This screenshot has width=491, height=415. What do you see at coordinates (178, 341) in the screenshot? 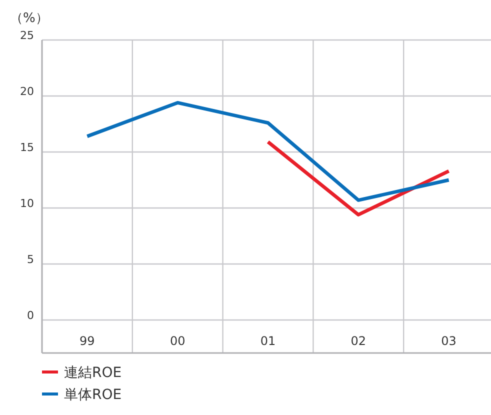
I see `x-tick-label: 00` at bounding box center [178, 341].